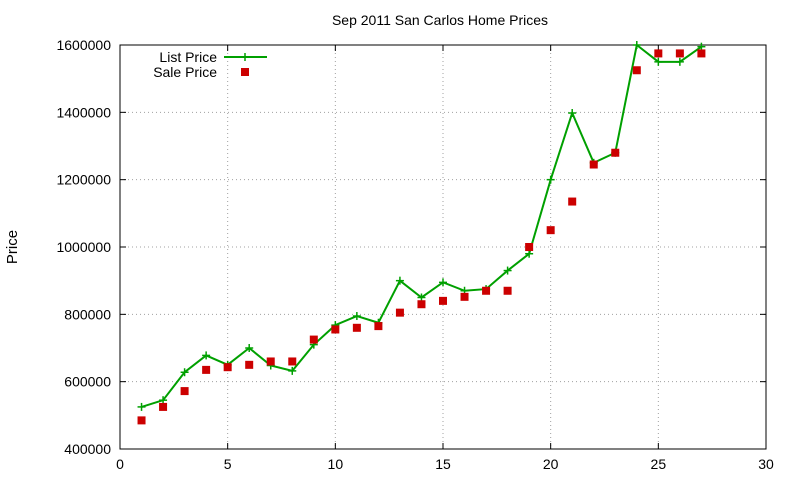  Describe the element at coordinates (185, 72) in the screenshot. I see `legend-label: Sale Price` at that location.